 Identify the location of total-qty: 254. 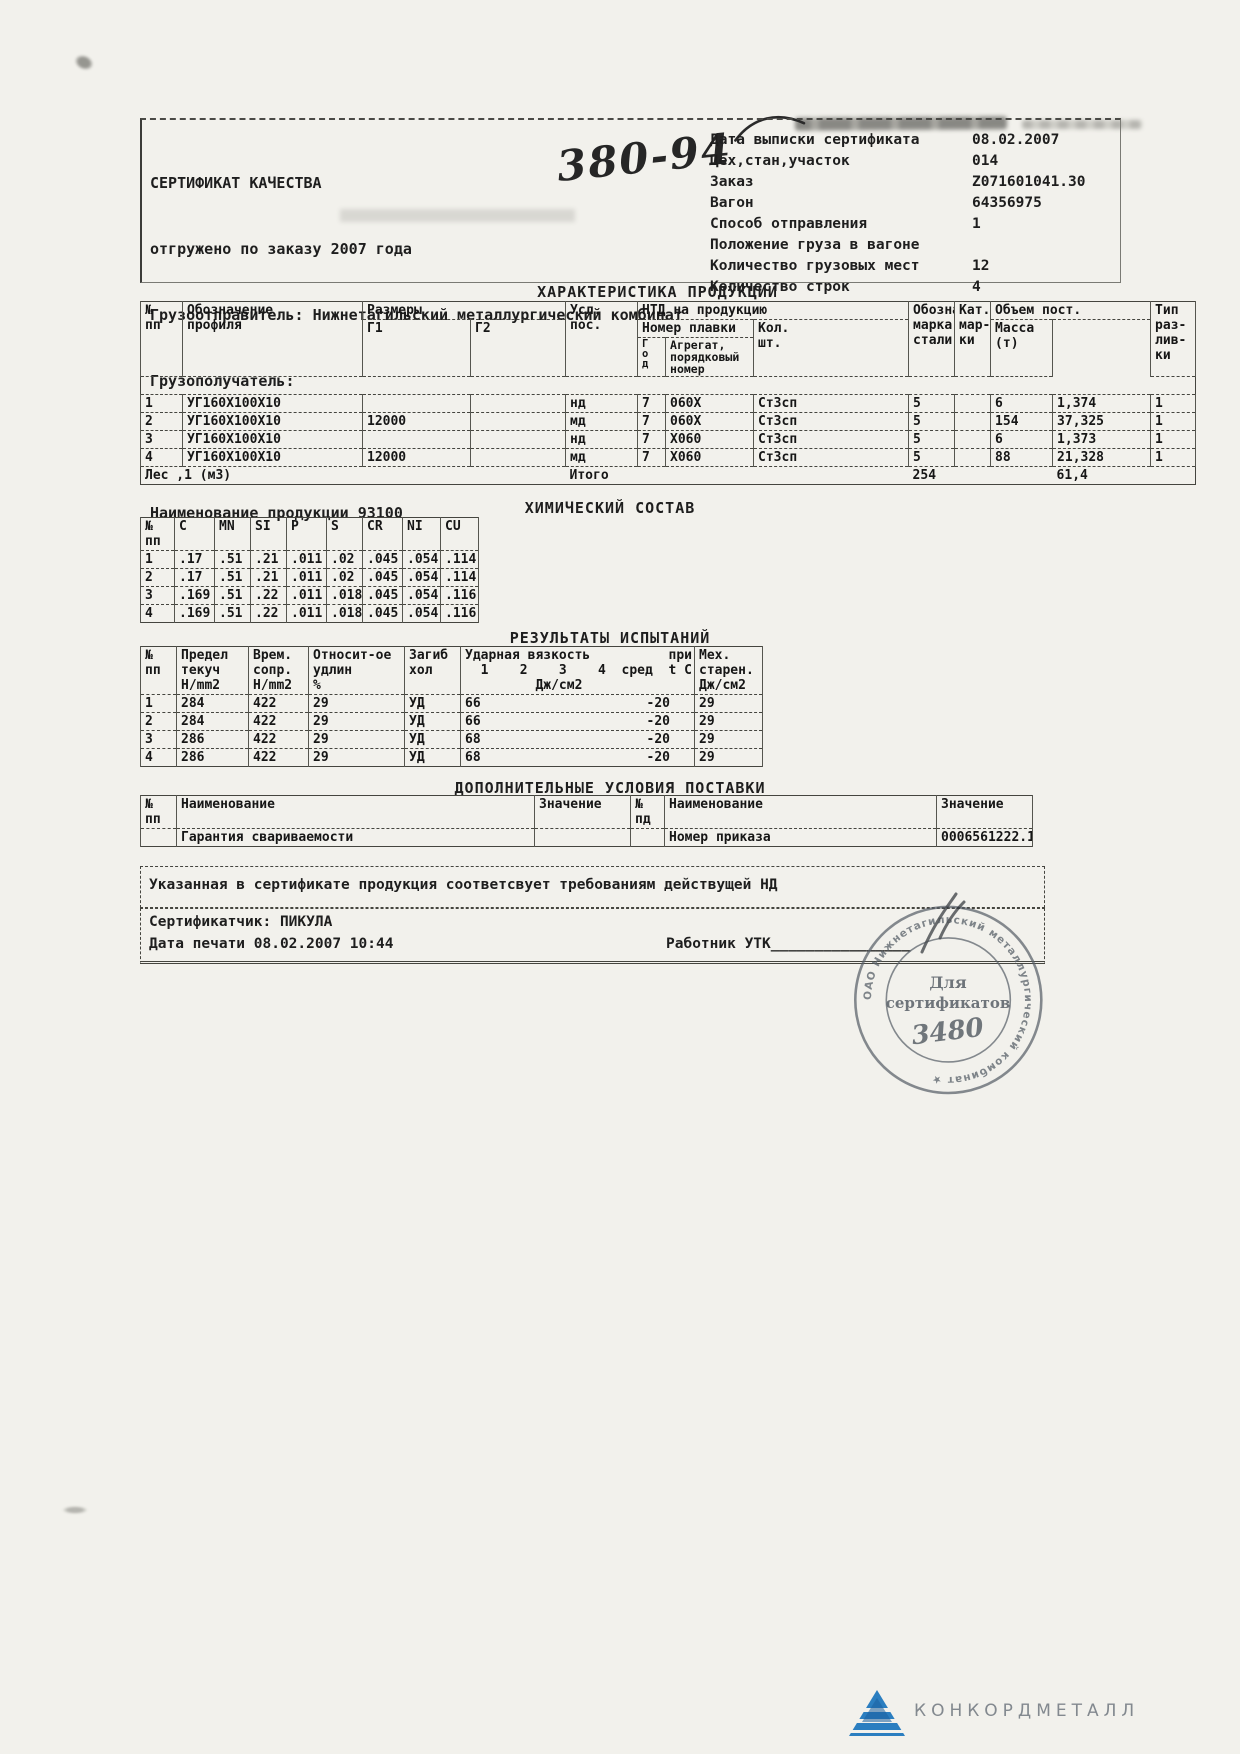
(980, 475).